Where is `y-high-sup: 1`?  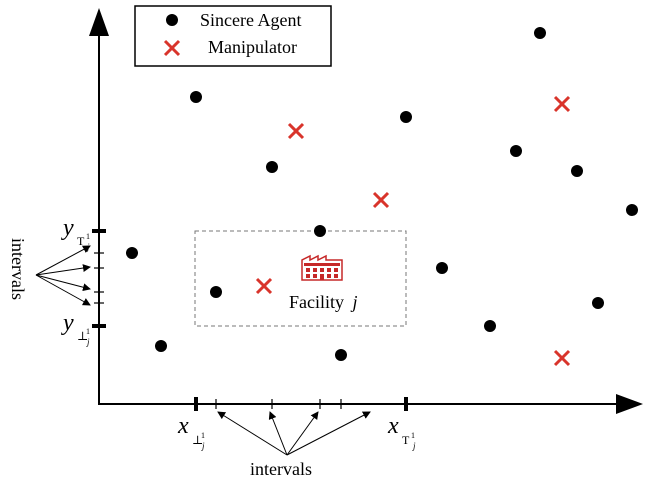
y-high-sup: 1 is located at coordinates (88, 236).